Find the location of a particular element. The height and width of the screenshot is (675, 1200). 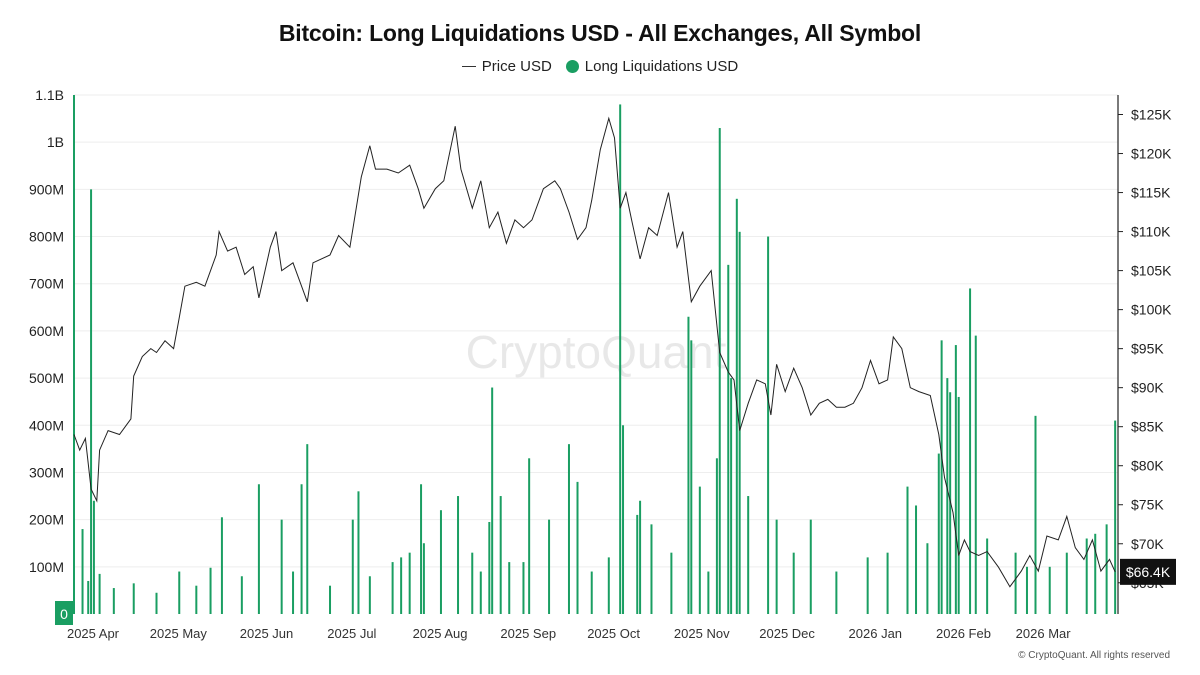

legend-line-icon is located at coordinates (468, 66).